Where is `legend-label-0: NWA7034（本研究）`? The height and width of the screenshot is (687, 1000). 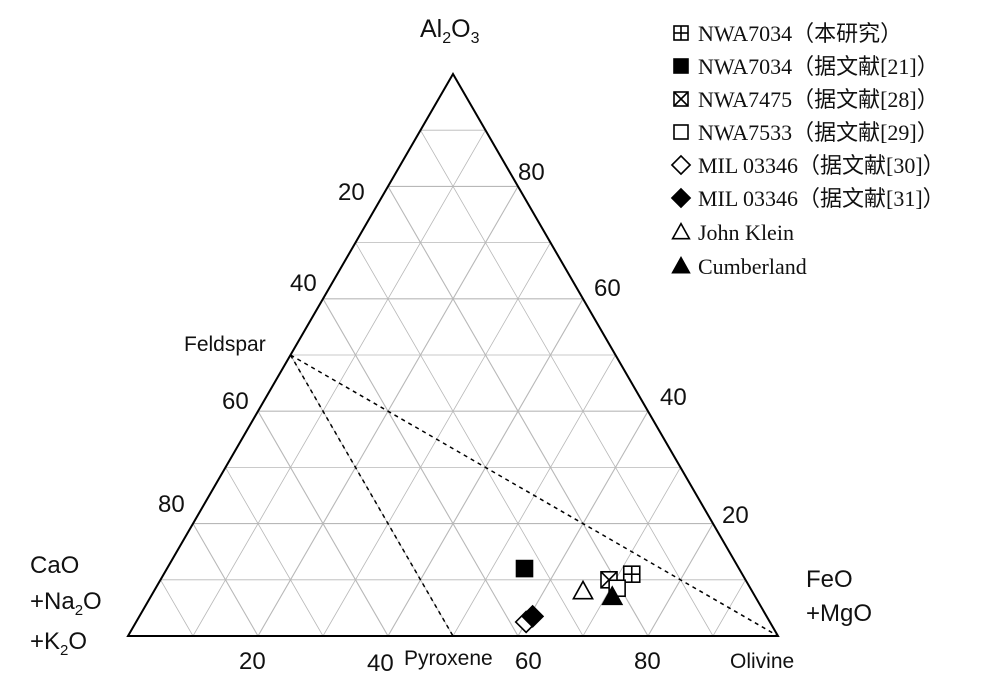 legend-label-0: NWA7034（本研究） is located at coordinates (800, 33).